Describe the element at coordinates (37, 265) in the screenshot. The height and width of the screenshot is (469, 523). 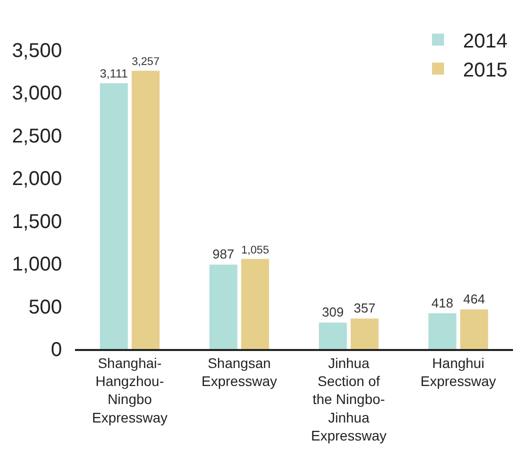
I see `y-tick-label: 1,000` at that location.